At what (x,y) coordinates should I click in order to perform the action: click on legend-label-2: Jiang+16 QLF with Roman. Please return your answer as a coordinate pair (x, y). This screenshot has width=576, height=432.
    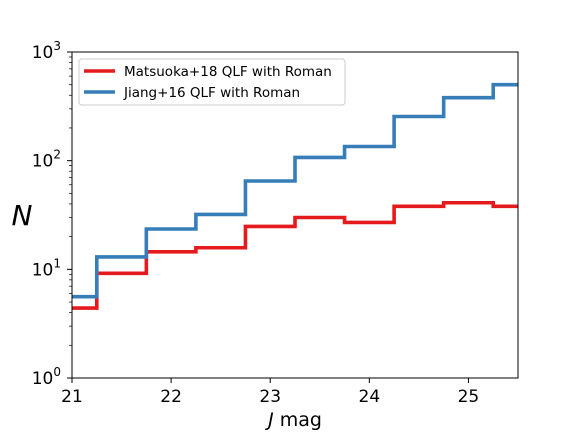
    Looking at the image, I should click on (211, 93).